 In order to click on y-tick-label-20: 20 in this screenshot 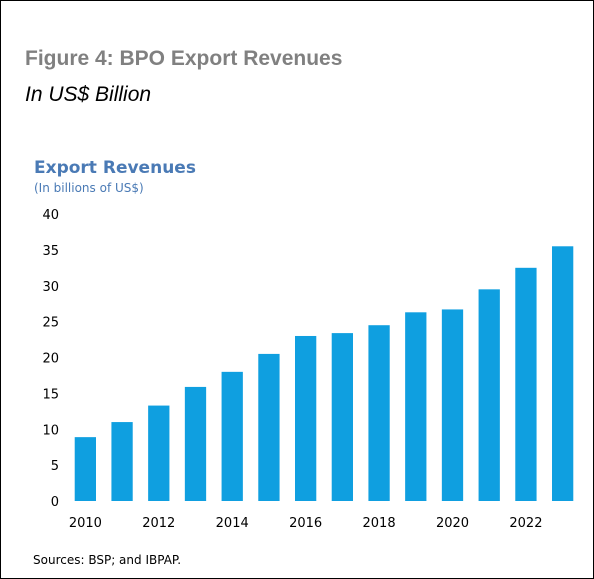, I will do `click(50, 359)`.